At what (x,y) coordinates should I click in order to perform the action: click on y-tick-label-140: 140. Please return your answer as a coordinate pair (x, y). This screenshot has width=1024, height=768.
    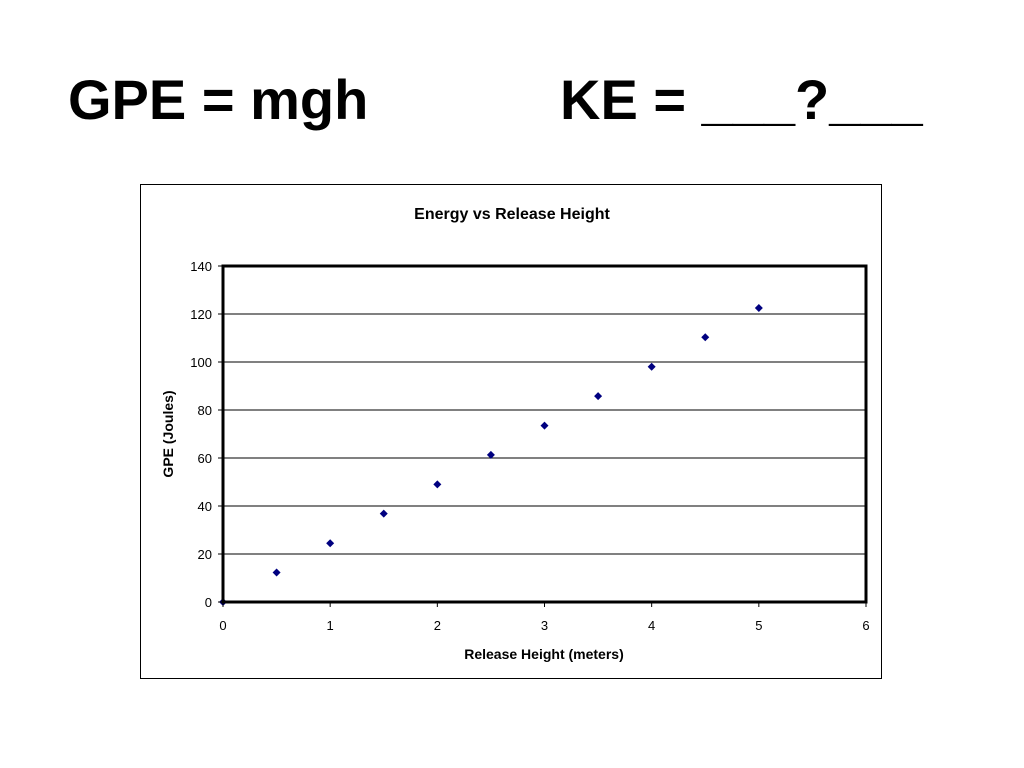
    Looking at the image, I should click on (201, 266).